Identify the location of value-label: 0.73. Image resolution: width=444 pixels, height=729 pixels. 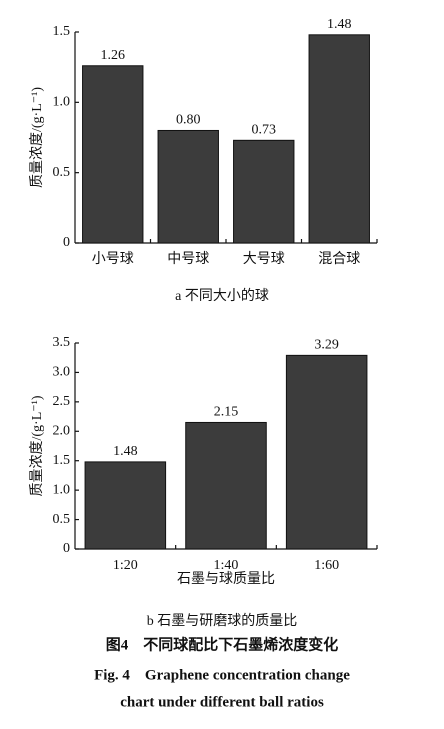
(264, 130).